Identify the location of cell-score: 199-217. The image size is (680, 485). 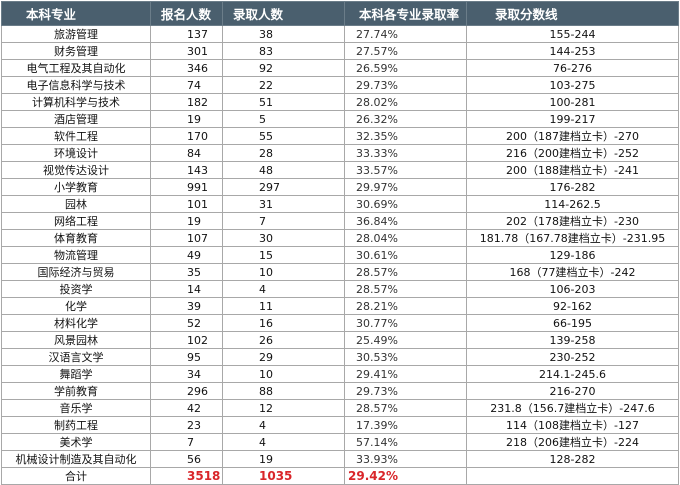
(572, 119).